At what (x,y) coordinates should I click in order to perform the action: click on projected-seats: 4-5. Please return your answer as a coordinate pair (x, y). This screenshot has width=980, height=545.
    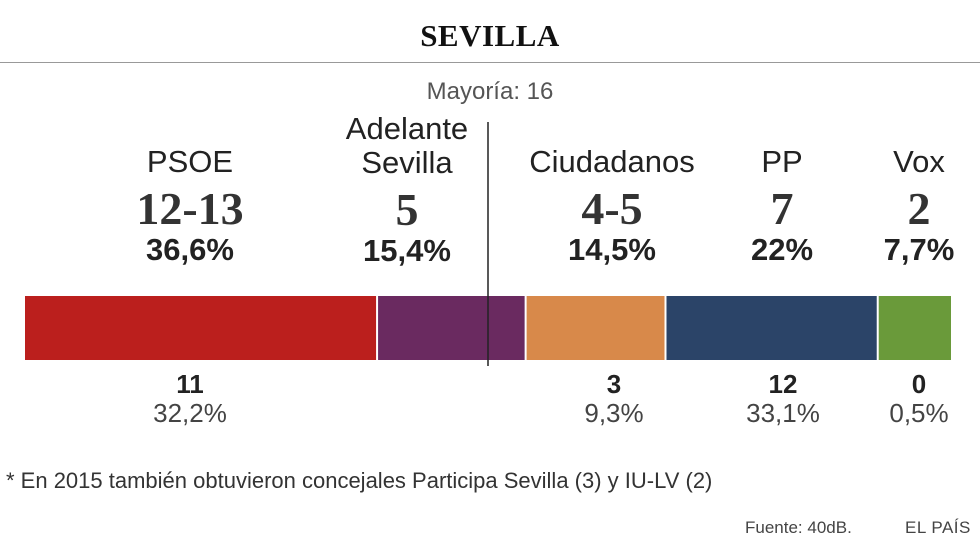
    Looking at the image, I should click on (612, 208).